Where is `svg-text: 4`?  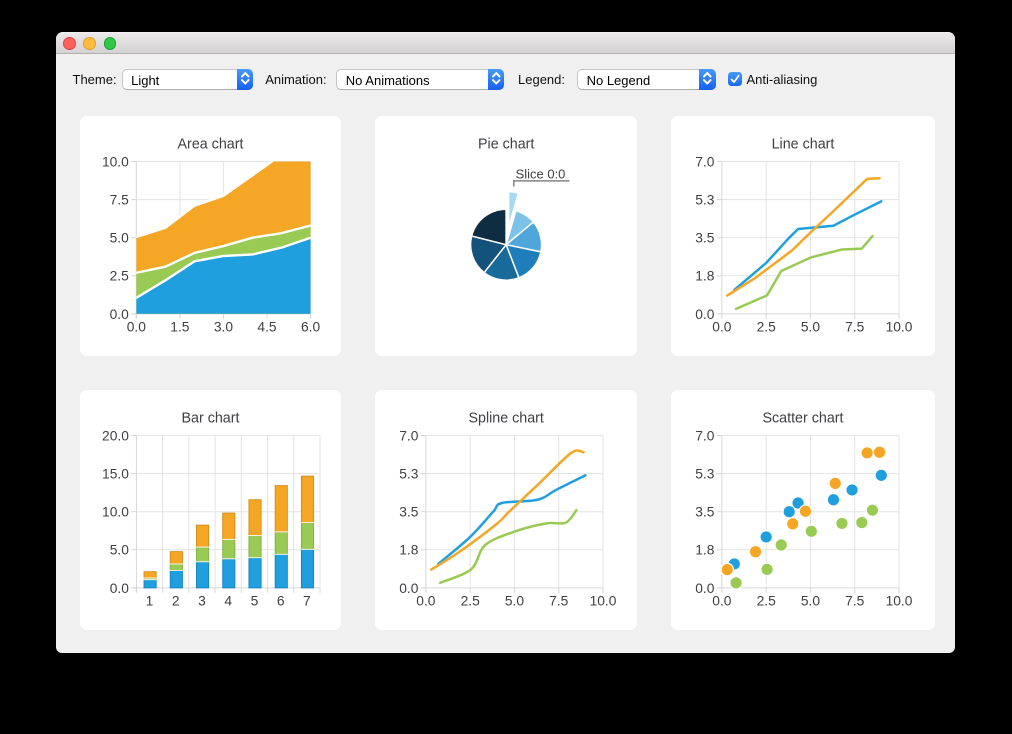
svg-text: 4 is located at coordinates (228, 600).